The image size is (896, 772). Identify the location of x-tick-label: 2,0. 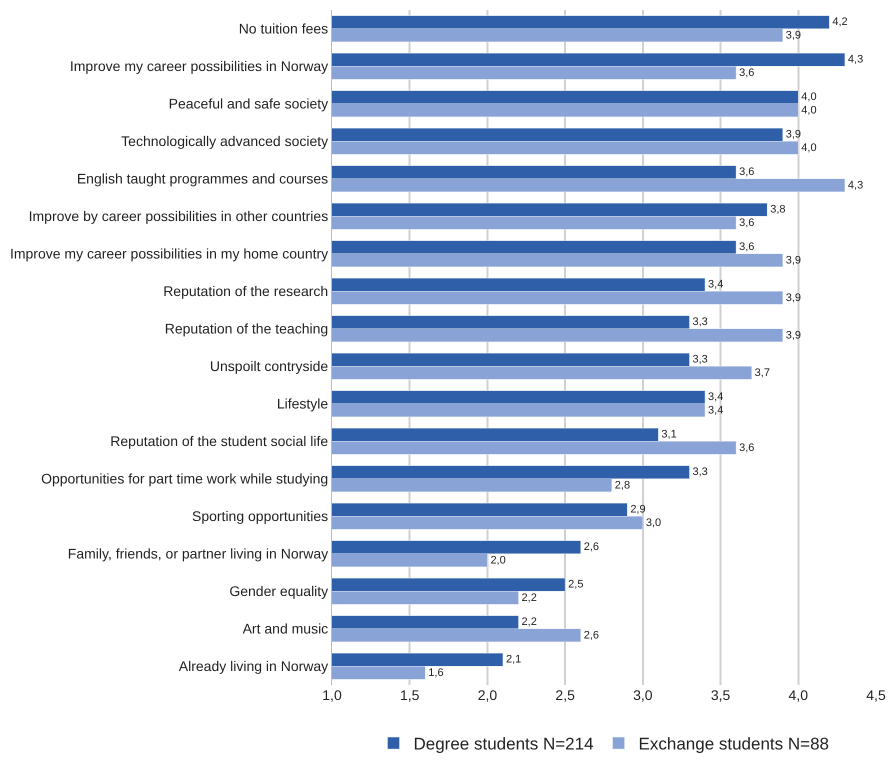
(488, 695).